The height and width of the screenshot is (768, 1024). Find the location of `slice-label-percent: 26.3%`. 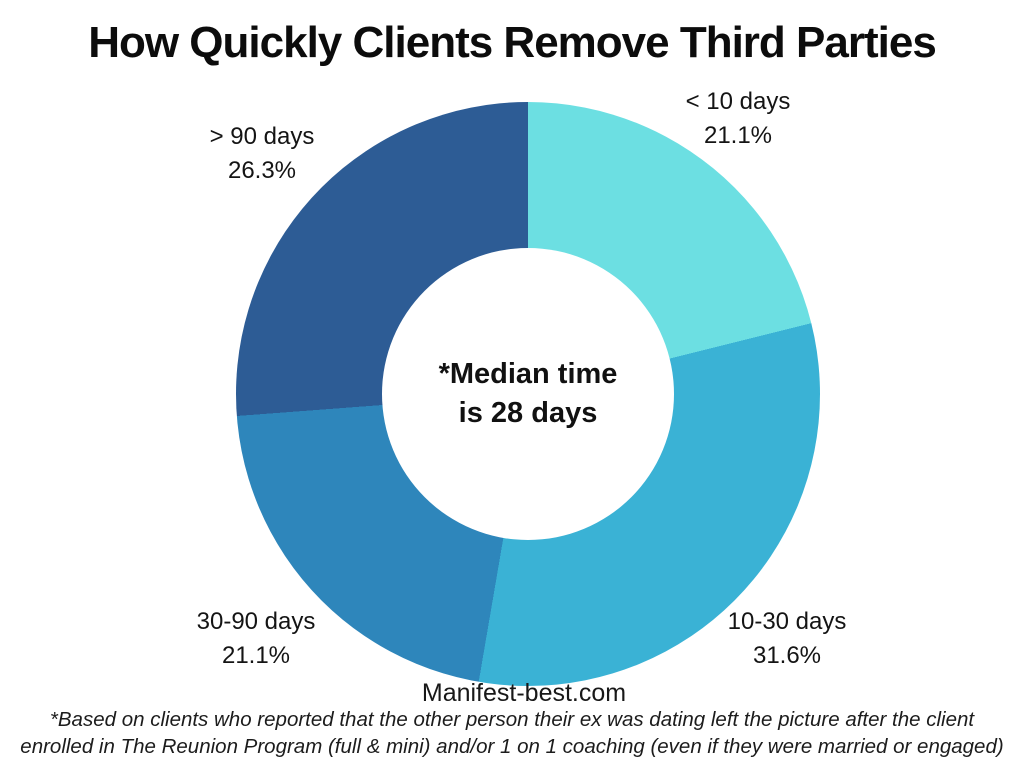

slice-label-percent: 26.3% is located at coordinates (262, 170).